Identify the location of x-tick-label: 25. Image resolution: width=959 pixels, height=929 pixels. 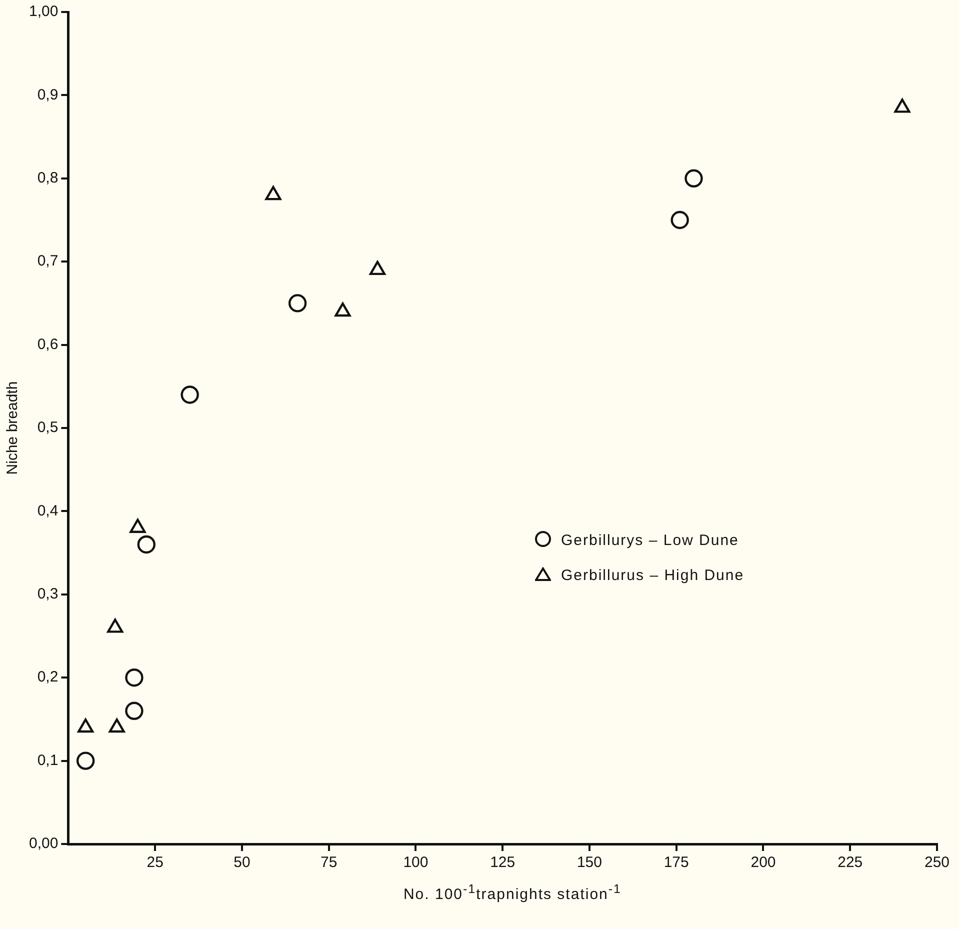
(155, 863).